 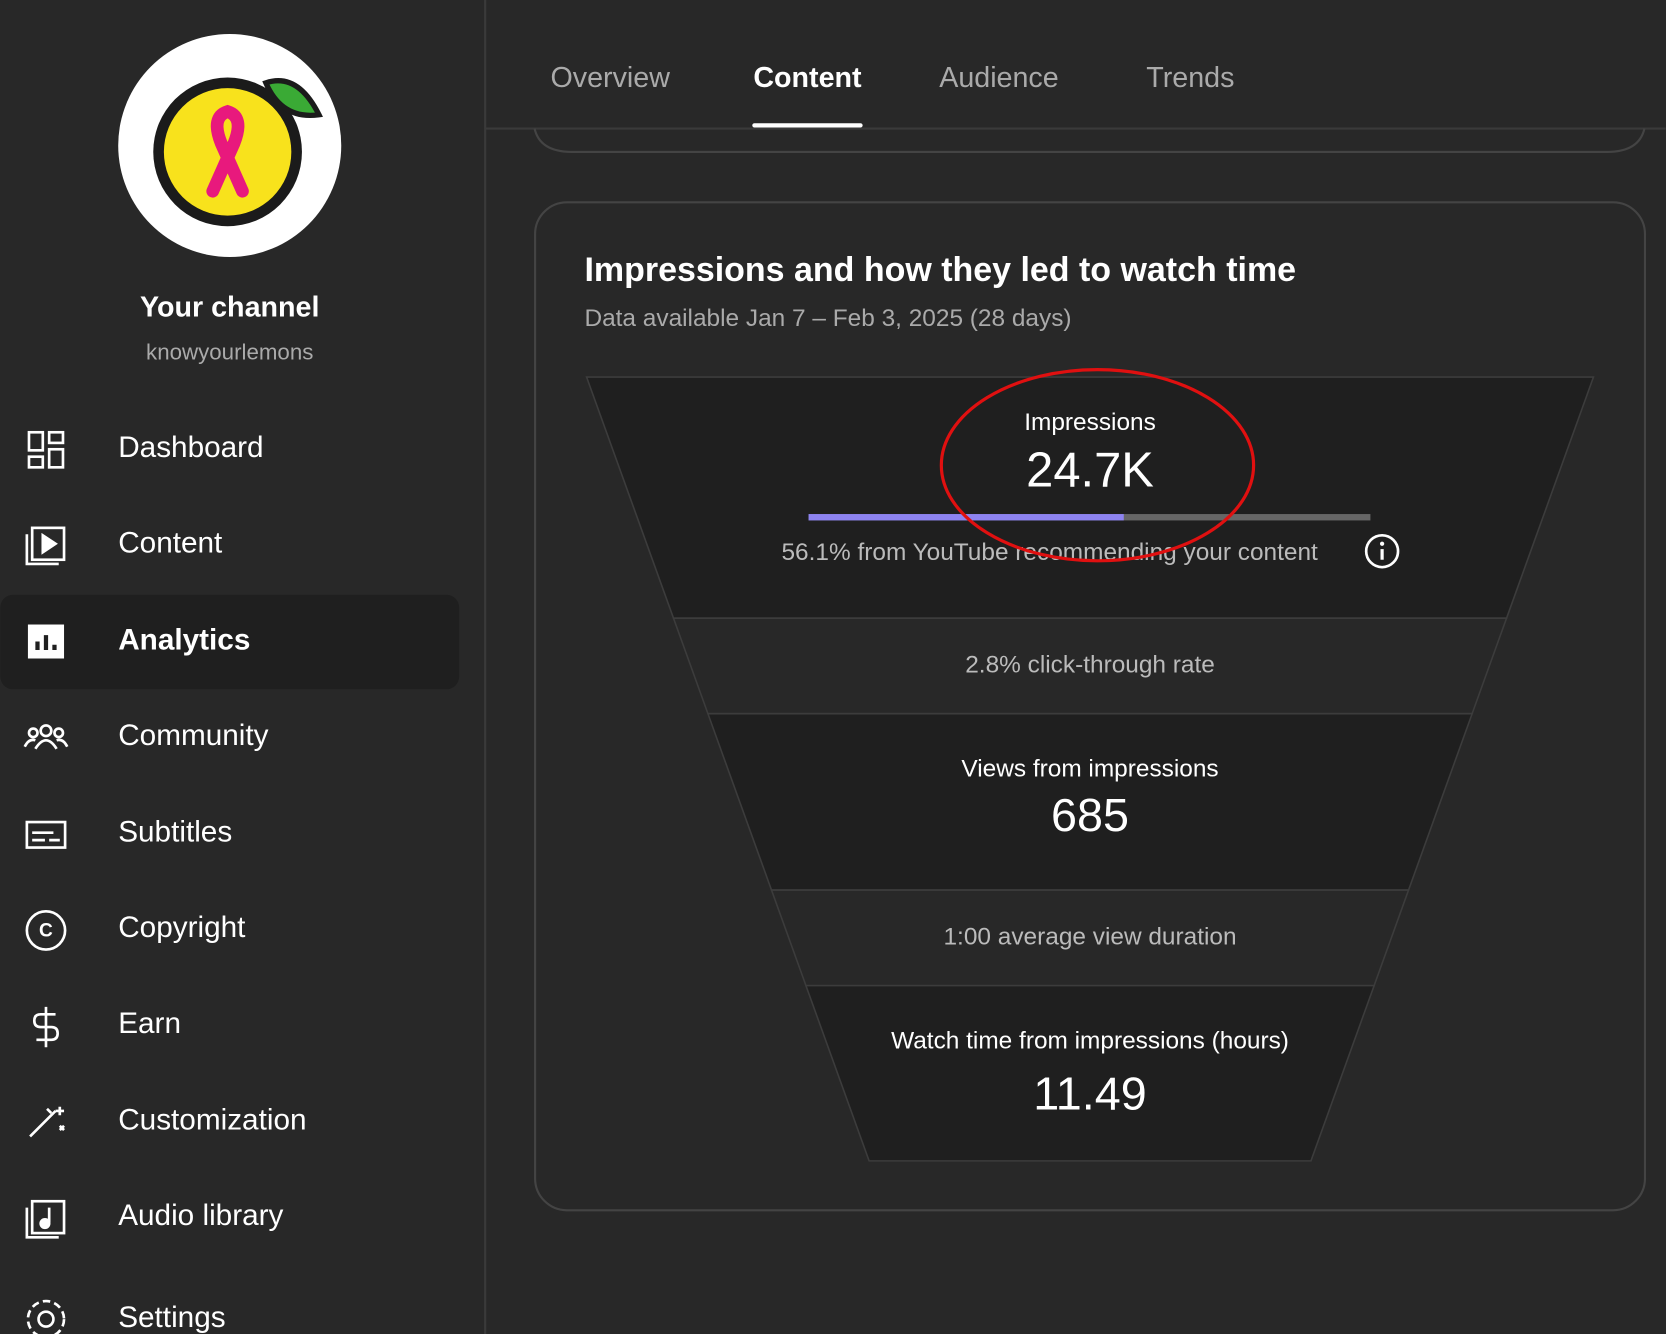 I want to click on info-icon, so click(x=1382, y=551).